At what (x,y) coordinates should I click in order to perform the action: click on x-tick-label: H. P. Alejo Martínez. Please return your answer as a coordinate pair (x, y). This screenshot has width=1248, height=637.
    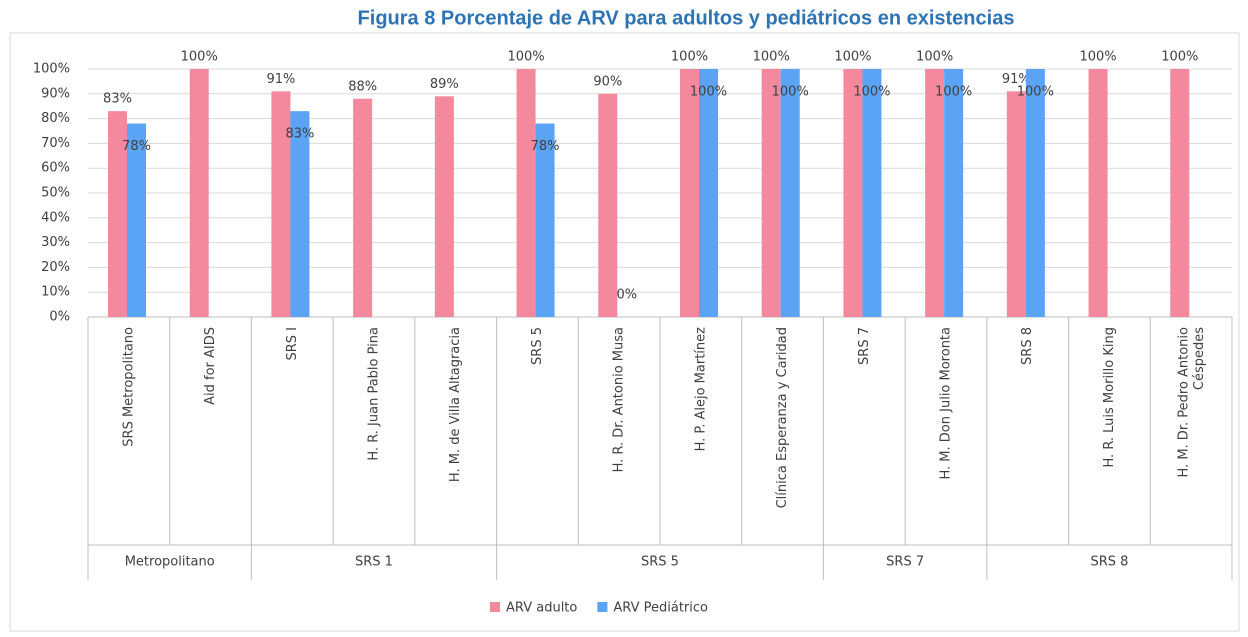
    Looking at the image, I should click on (700, 389).